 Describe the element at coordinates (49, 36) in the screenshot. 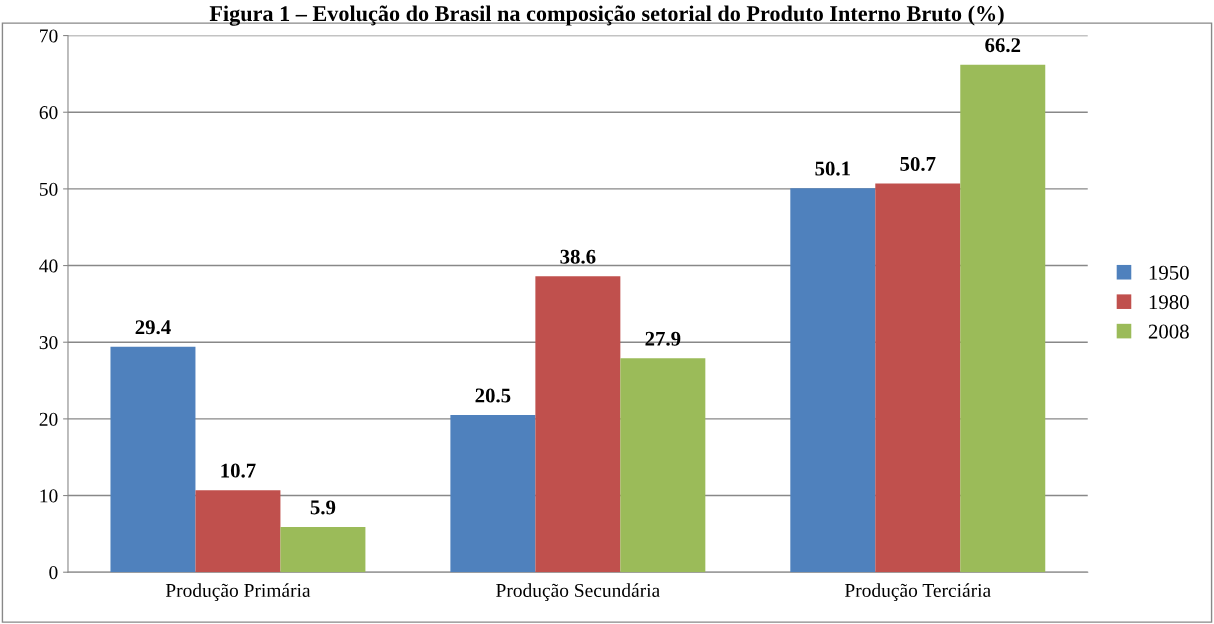

I see `y-tick-label: 70` at that location.